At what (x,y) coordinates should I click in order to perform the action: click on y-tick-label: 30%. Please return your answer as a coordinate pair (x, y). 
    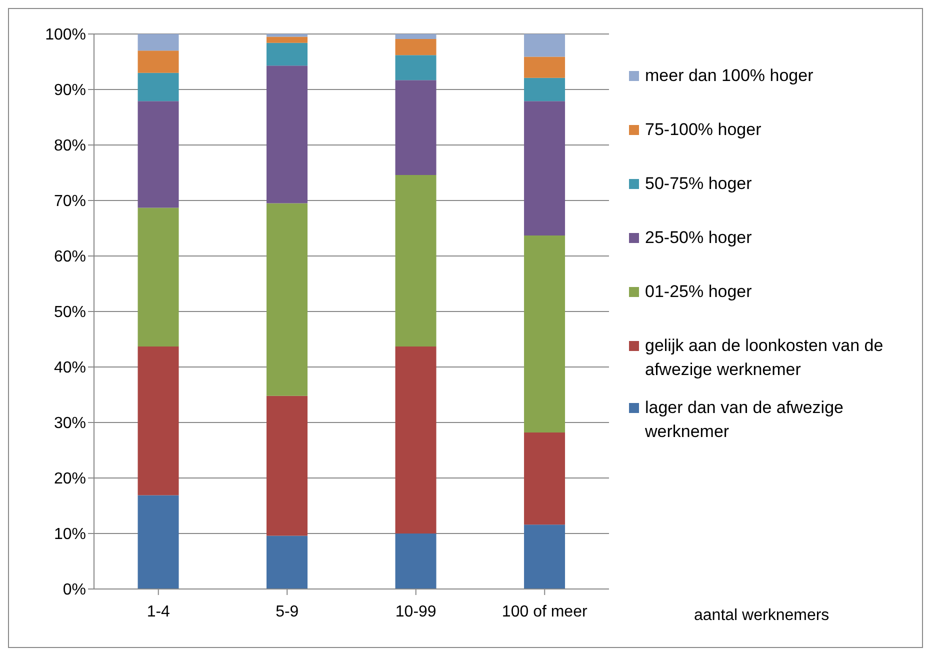
    Looking at the image, I should click on (70, 423).